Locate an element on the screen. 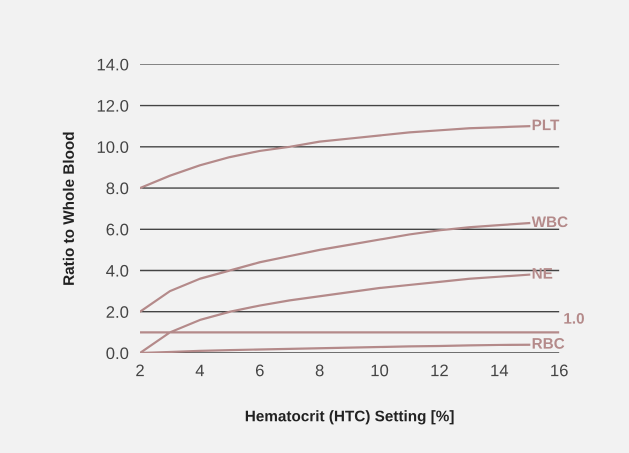 The image size is (629, 453). x-tick-label: 12 is located at coordinates (439, 370).